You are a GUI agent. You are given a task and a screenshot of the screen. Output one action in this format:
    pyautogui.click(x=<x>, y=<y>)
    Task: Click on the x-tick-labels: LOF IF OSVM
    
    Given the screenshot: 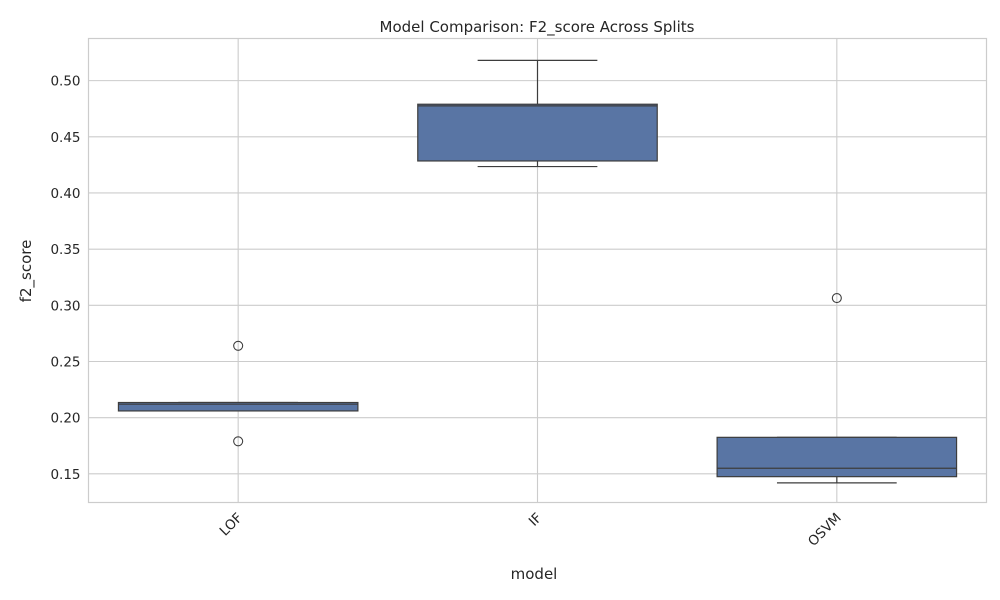 What is the action you would take?
    pyautogui.click(x=531, y=530)
    